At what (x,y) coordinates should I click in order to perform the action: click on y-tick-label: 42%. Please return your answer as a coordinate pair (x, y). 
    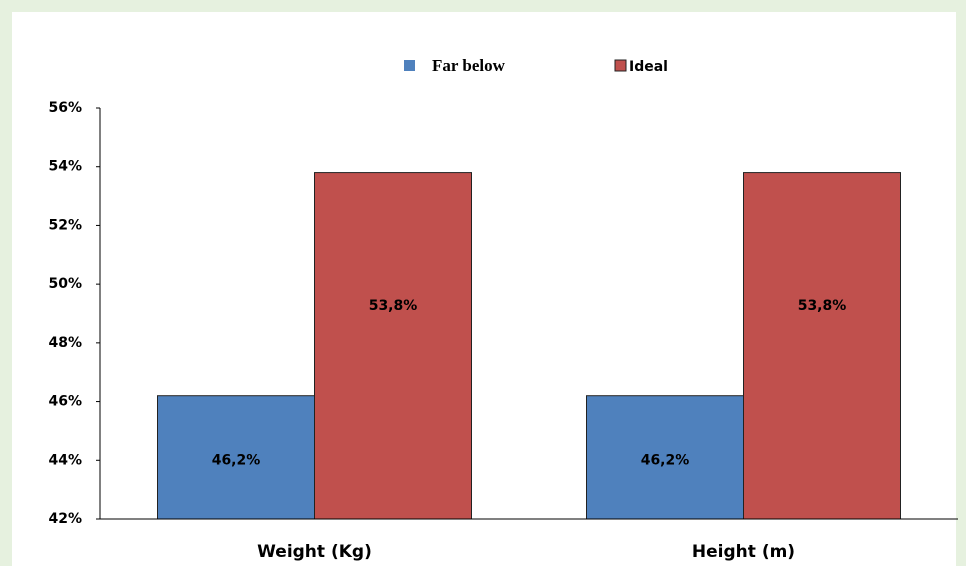
    Looking at the image, I should click on (65, 519).